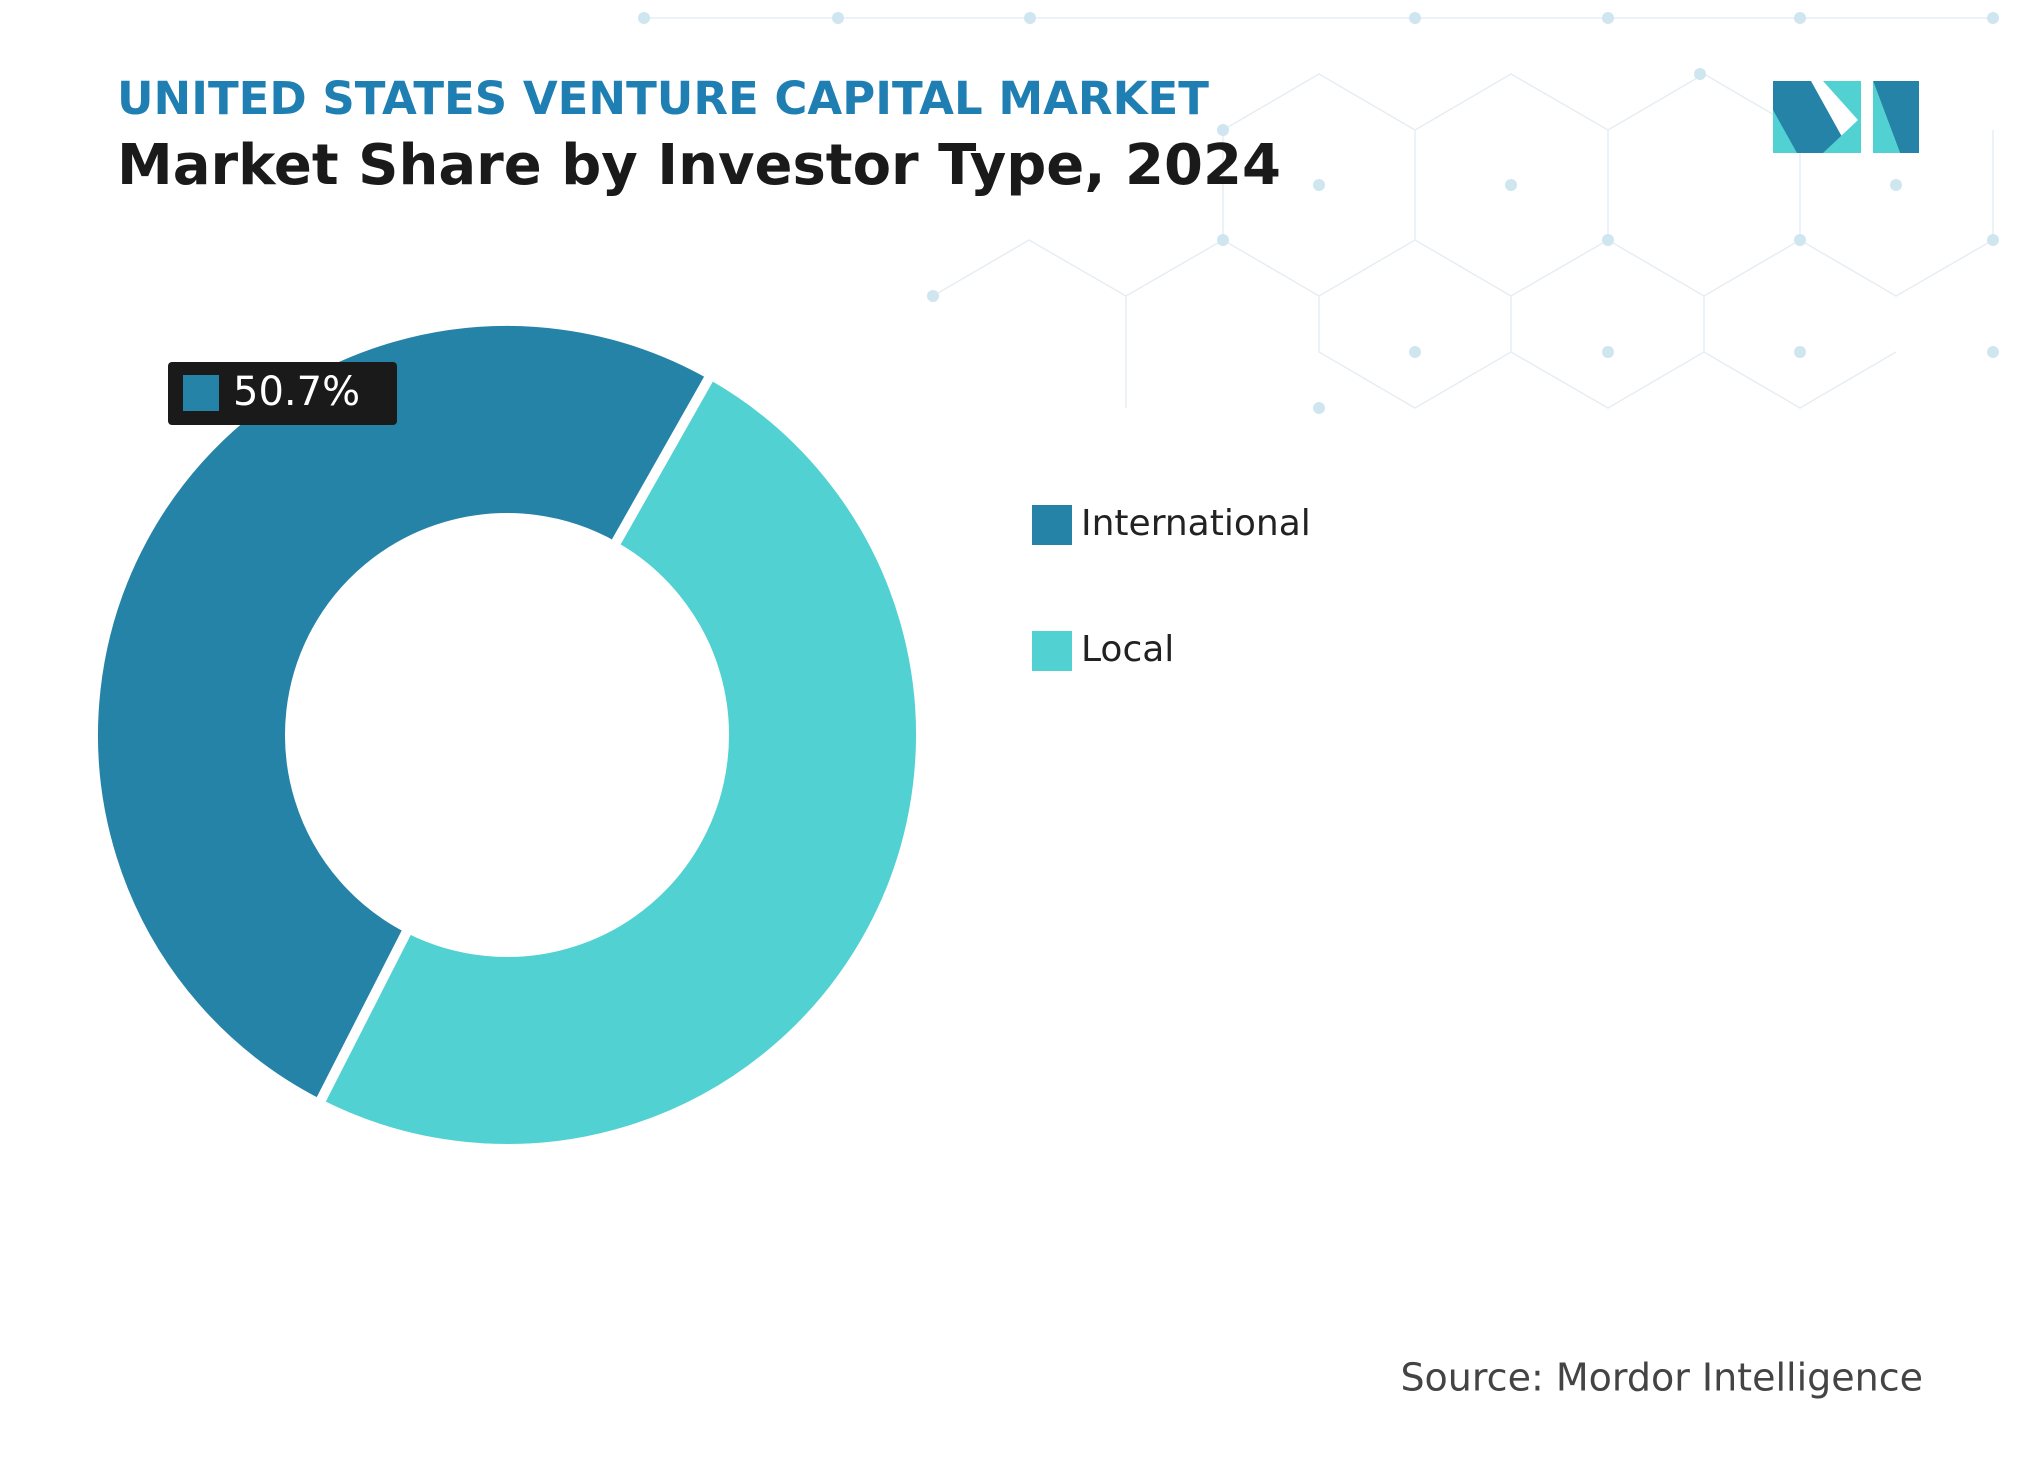  I want to click on value-label-box, so click(282, 393).